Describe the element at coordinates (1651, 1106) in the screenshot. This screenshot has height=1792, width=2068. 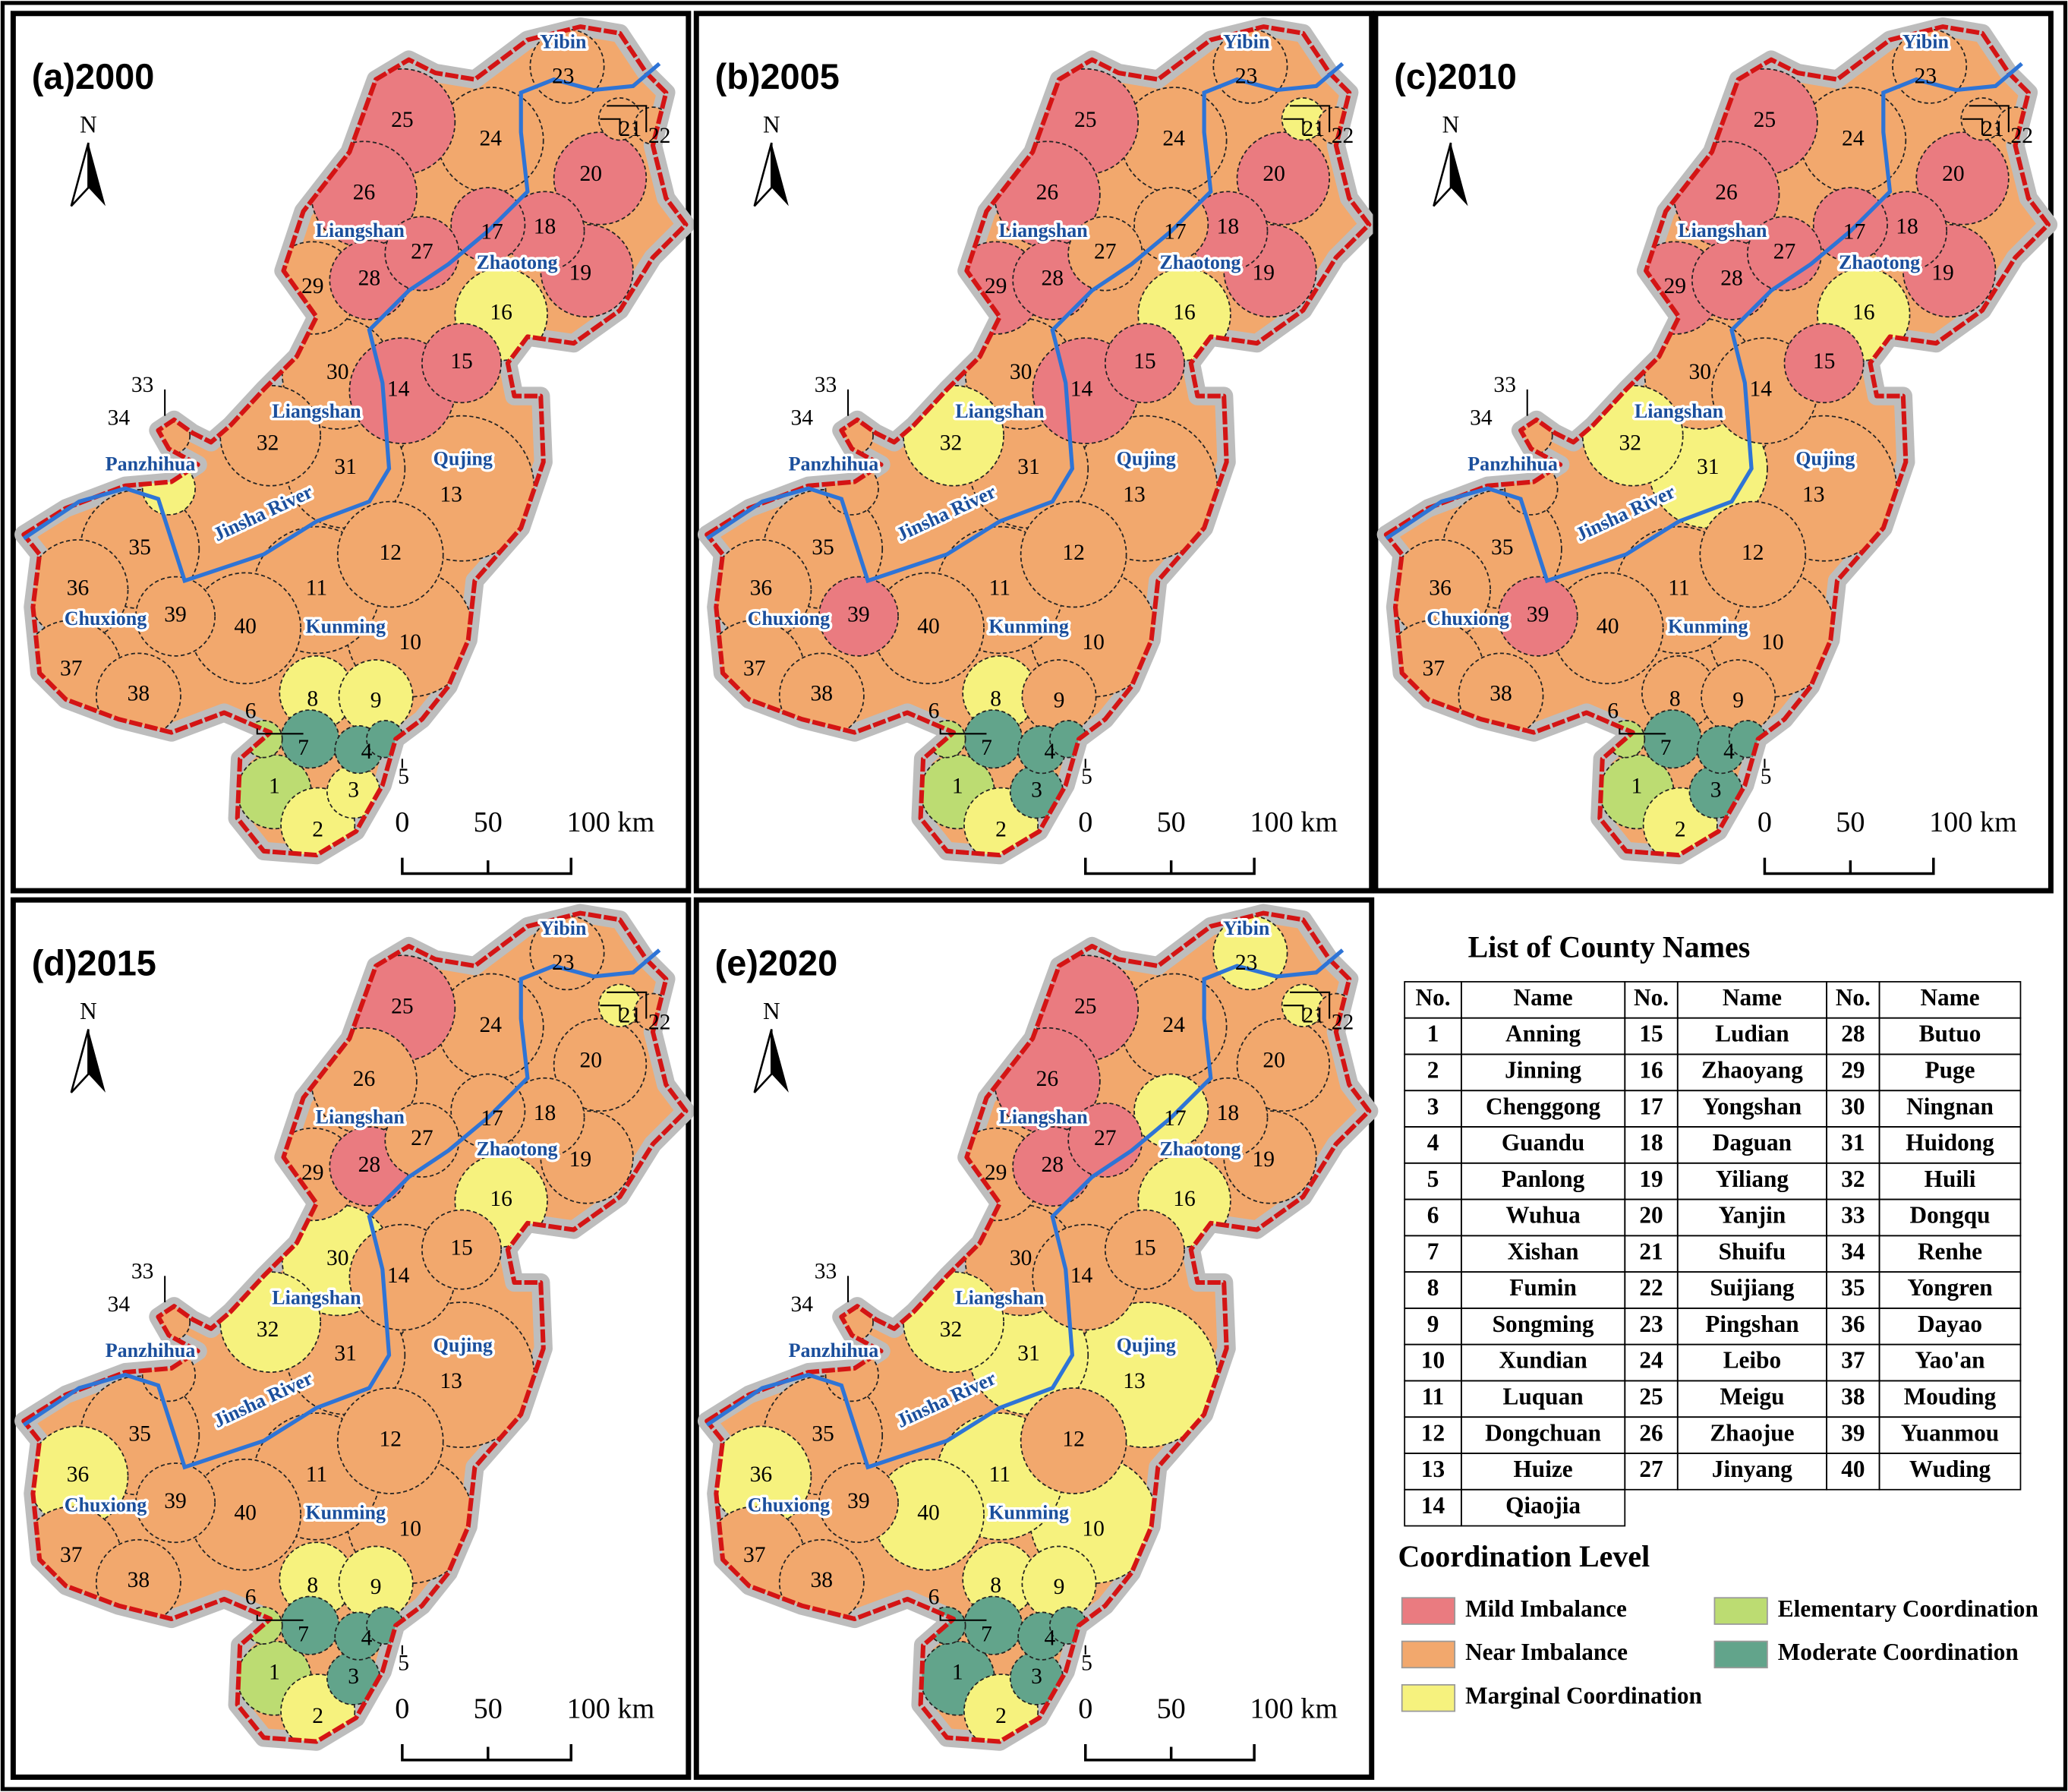
I see `table-no: 17` at that location.